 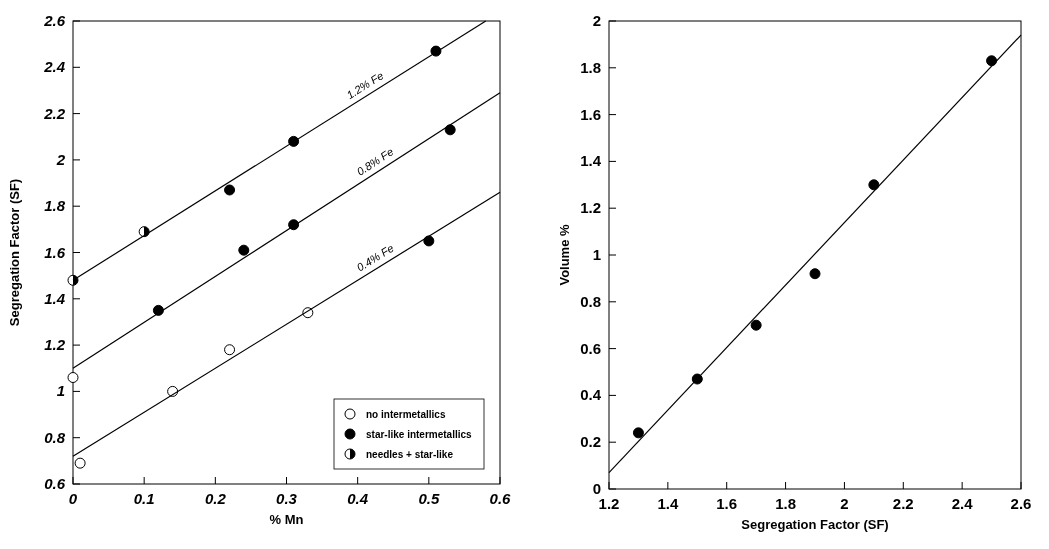 I want to click on x-tick-label: 0.6, so click(x=500, y=498).